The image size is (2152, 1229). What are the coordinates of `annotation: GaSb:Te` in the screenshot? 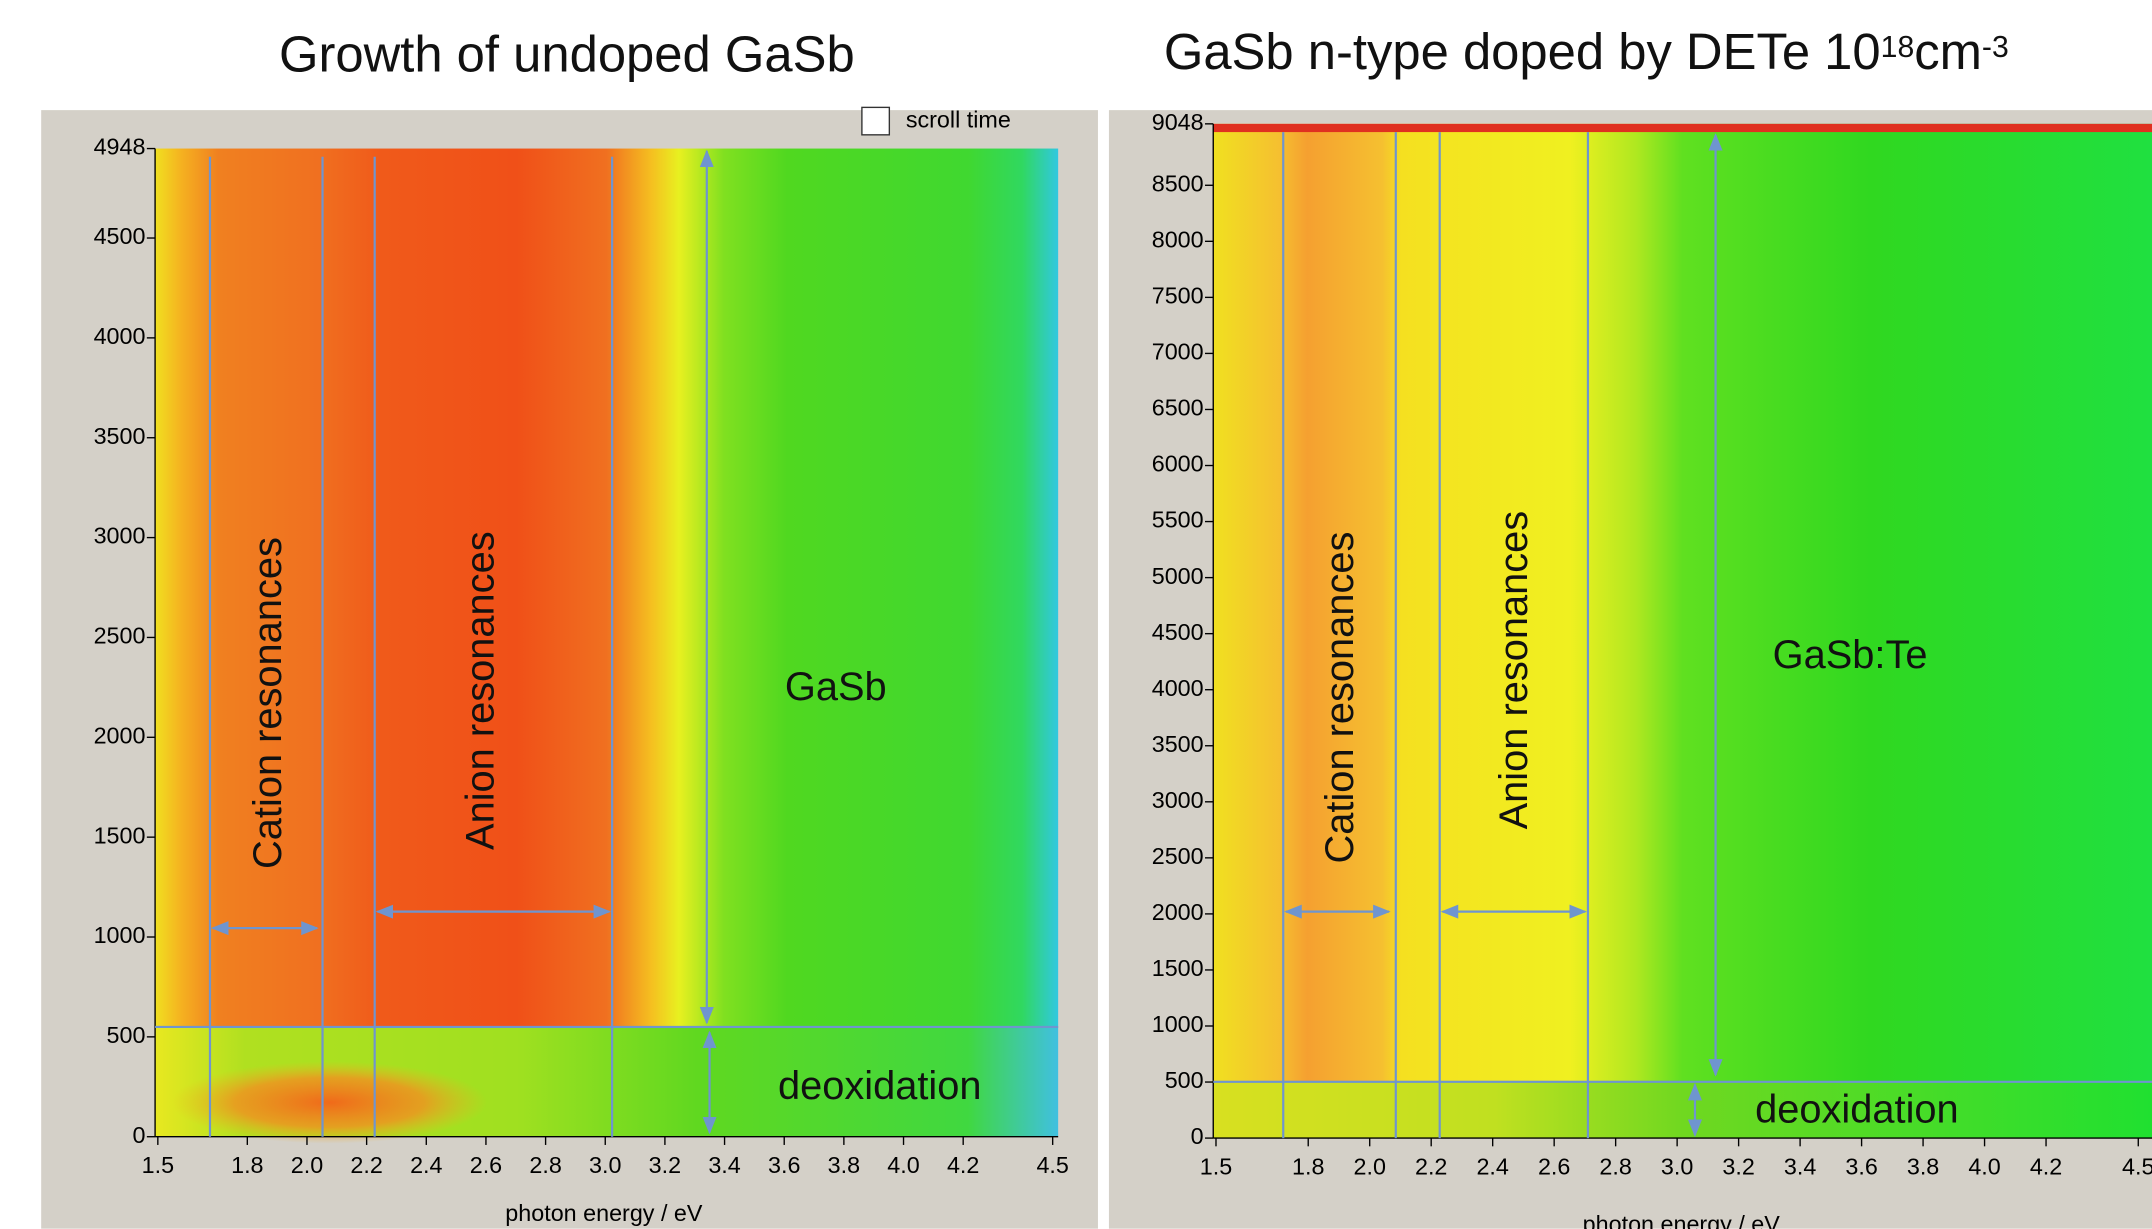 It's located at (1850, 655).